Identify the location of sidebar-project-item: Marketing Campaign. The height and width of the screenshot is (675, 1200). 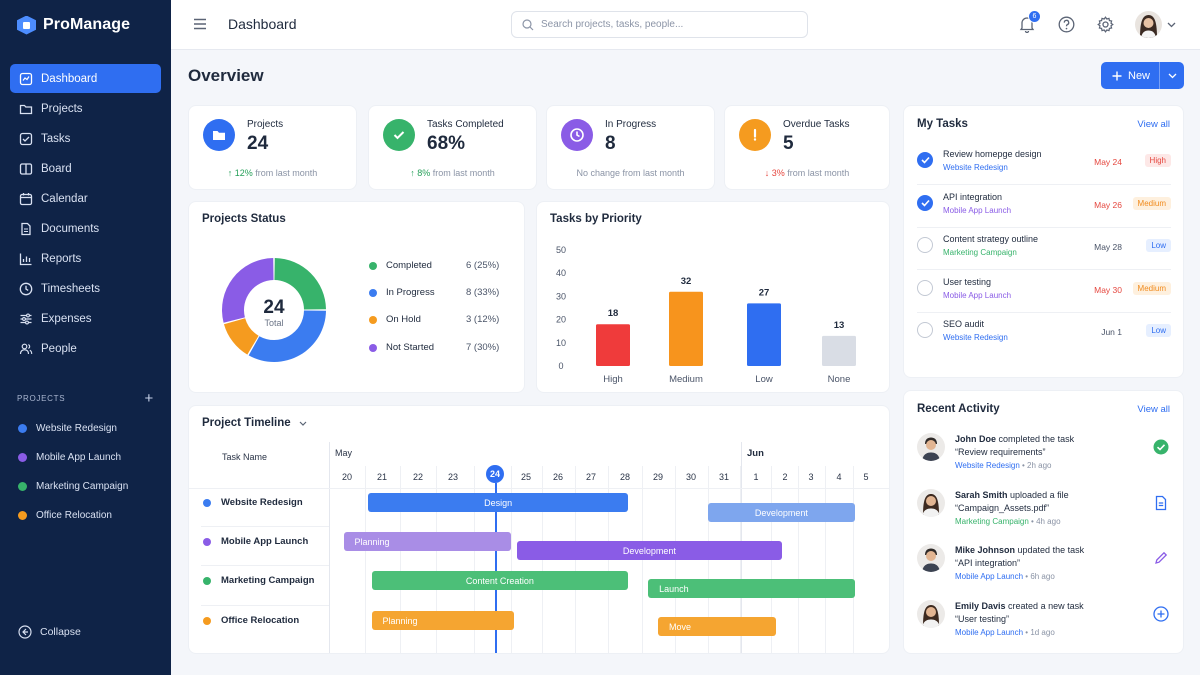
(85, 486).